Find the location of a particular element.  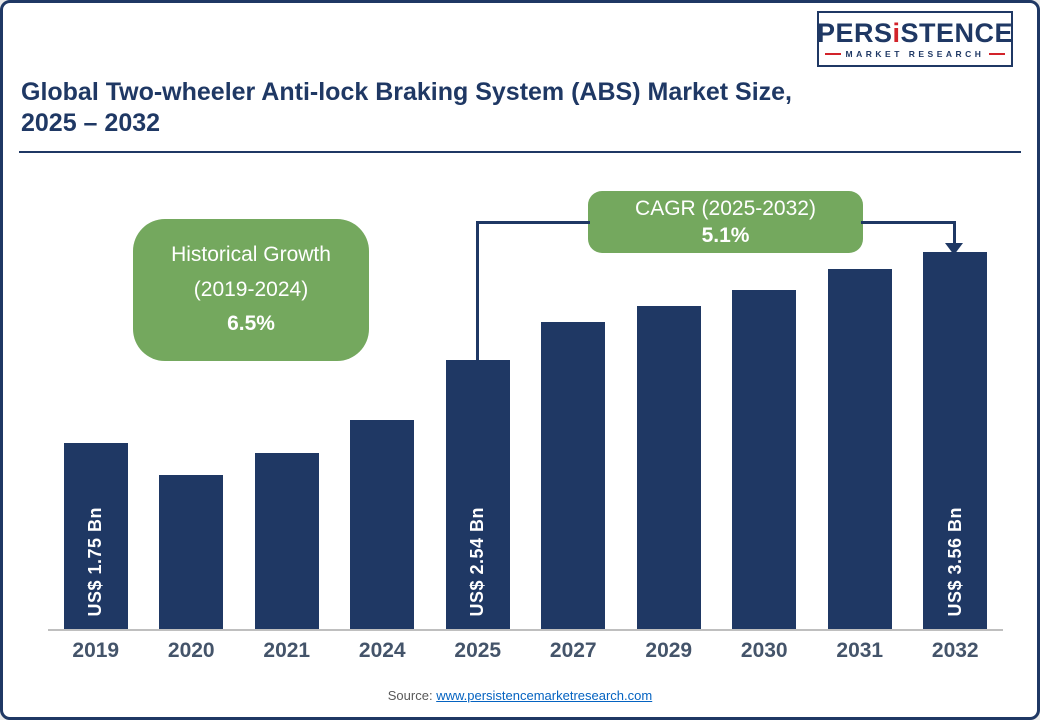

brand-name: PERSiSTENCE is located at coordinates (915, 32).